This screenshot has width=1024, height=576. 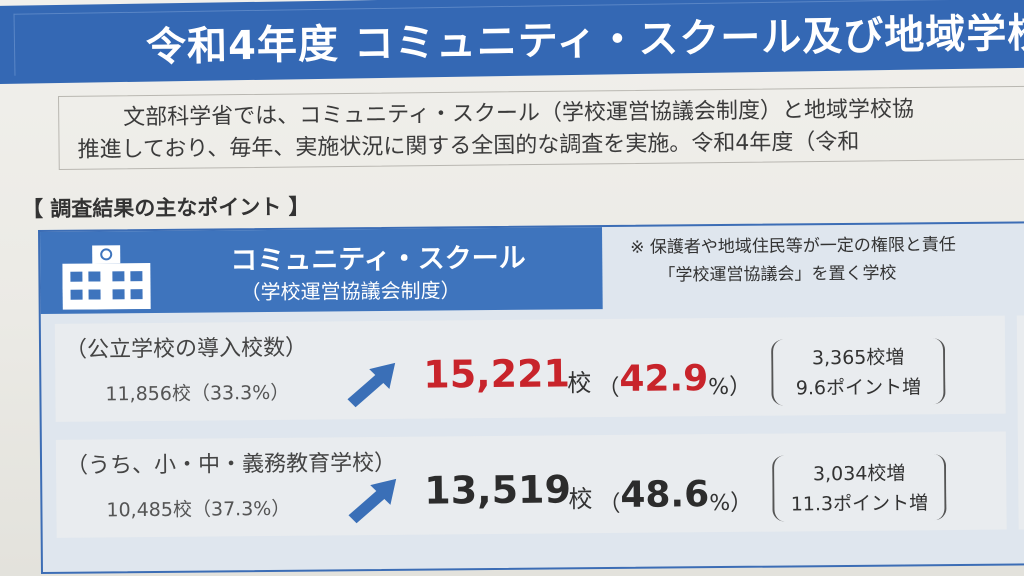 What do you see at coordinates (859, 488) in the screenshot?
I see `increase-bracket: 3,034校増 11.3ポイント増` at bounding box center [859, 488].